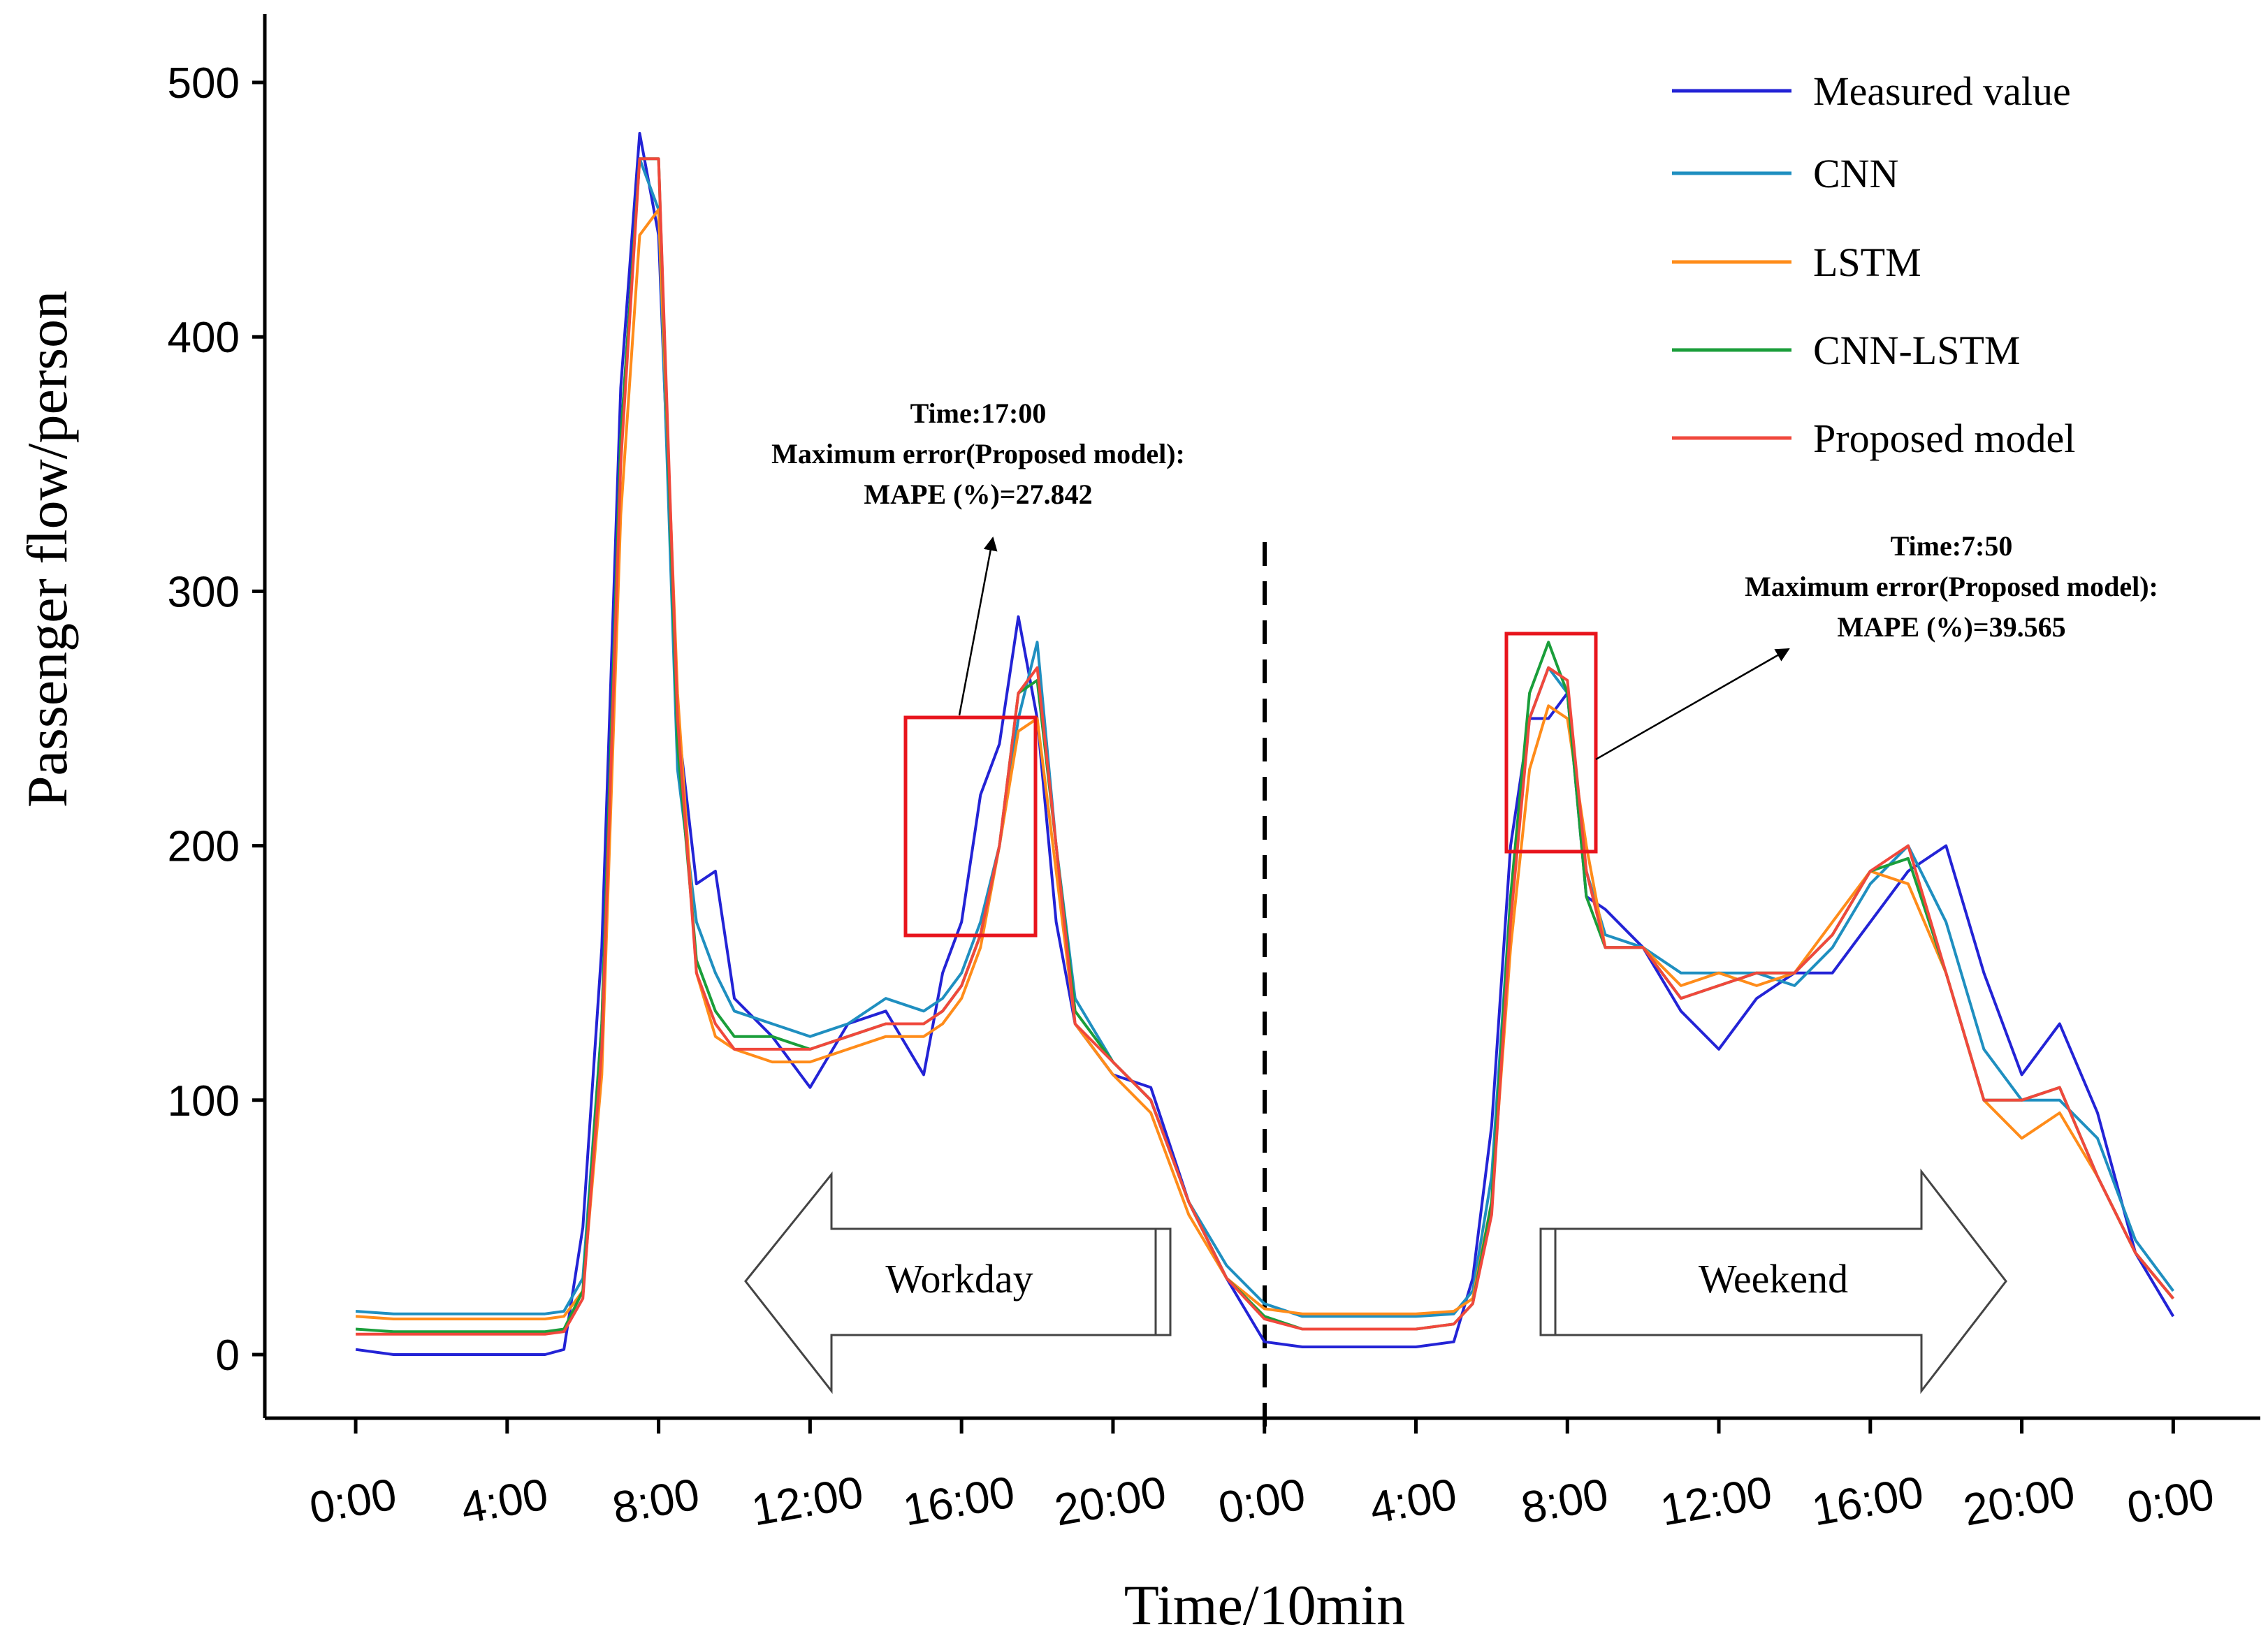 The height and width of the screenshot is (1648, 2268). Describe the element at coordinates (204, 84) in the screenshot. I see `y-tick-label: 500` at that location.